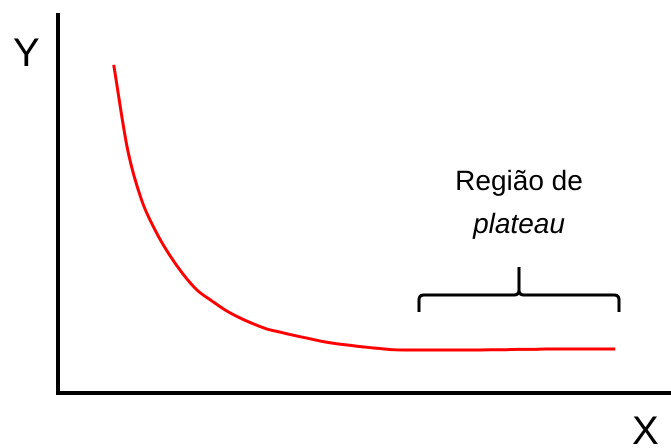 The image size is (671, 448). What do you see at coordinates (26, 53) in the screenshot?
I see `y-axis-title: Y` at bounding box center [26, 53].